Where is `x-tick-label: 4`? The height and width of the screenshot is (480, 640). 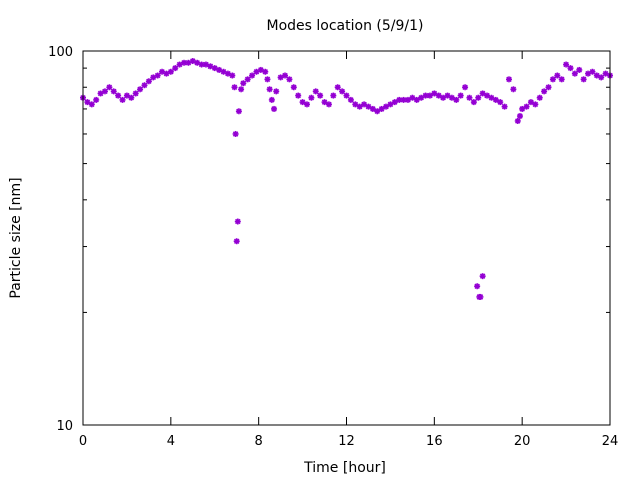 x-tick-label: 4 is located at coordinates (171, 441).